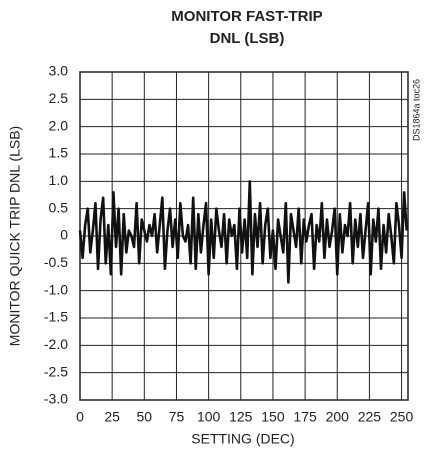 This screenshot has width=435, height=459. What do you see at coordinates (273, 417) in the screenshot?
I see `x-tick-label: 150` at bounding box center [273, 417].